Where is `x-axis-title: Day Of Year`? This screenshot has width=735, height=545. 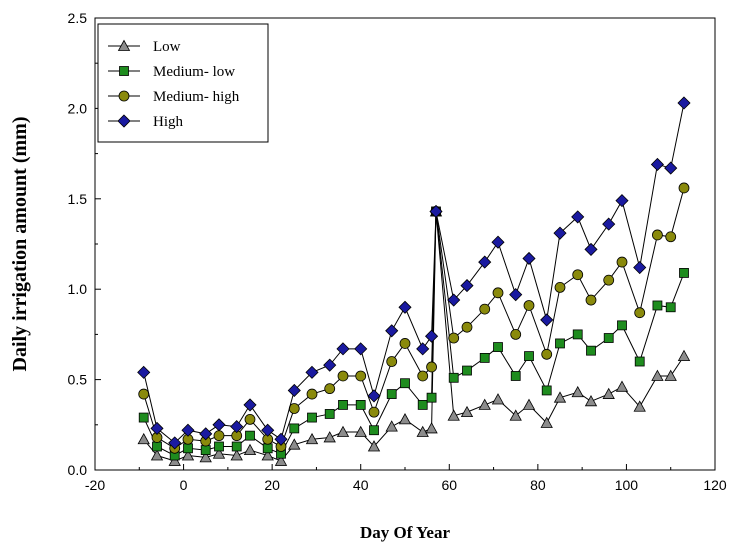 x-axis-title: Day Of Year is located at coordinates (405, 532).